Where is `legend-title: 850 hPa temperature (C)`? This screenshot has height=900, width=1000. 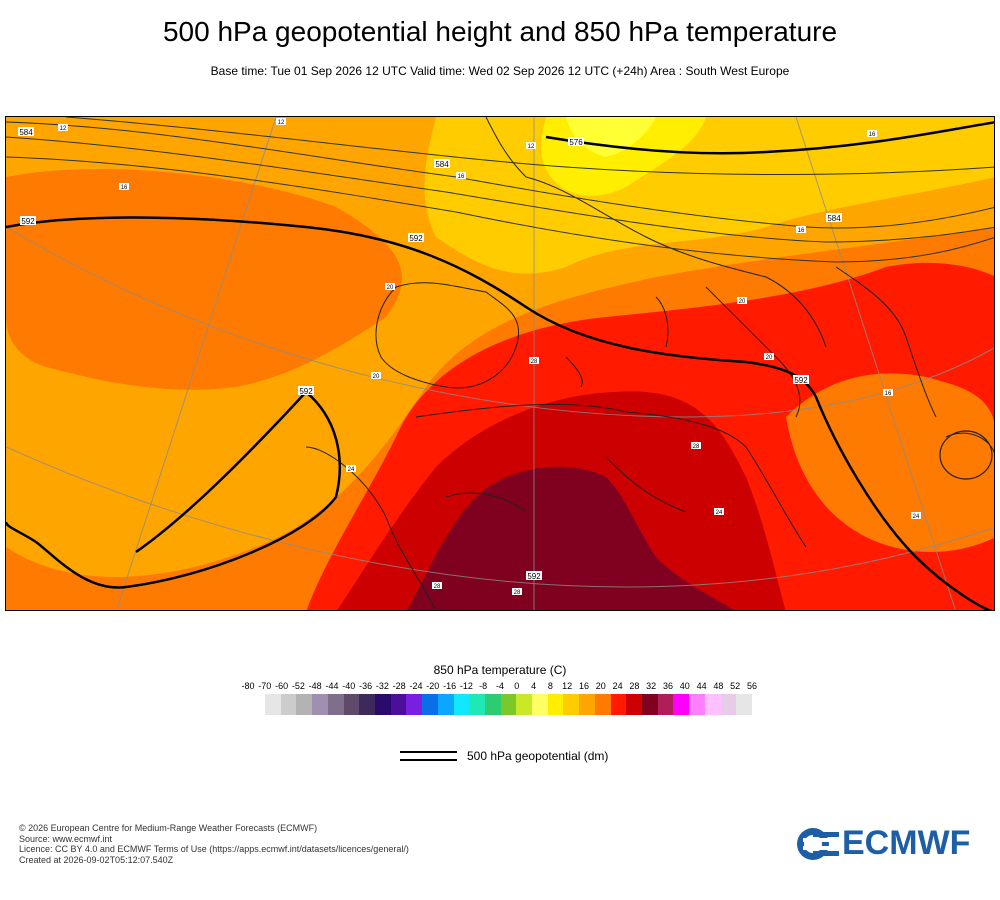 legend-title: 850 hPa temperature (C) is located at coordinates (500, 670).